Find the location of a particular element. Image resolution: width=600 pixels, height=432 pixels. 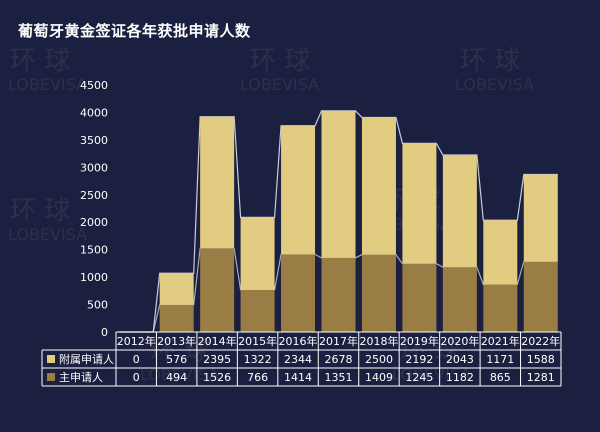

data-label: 576 is located at coordinates (176, 359).